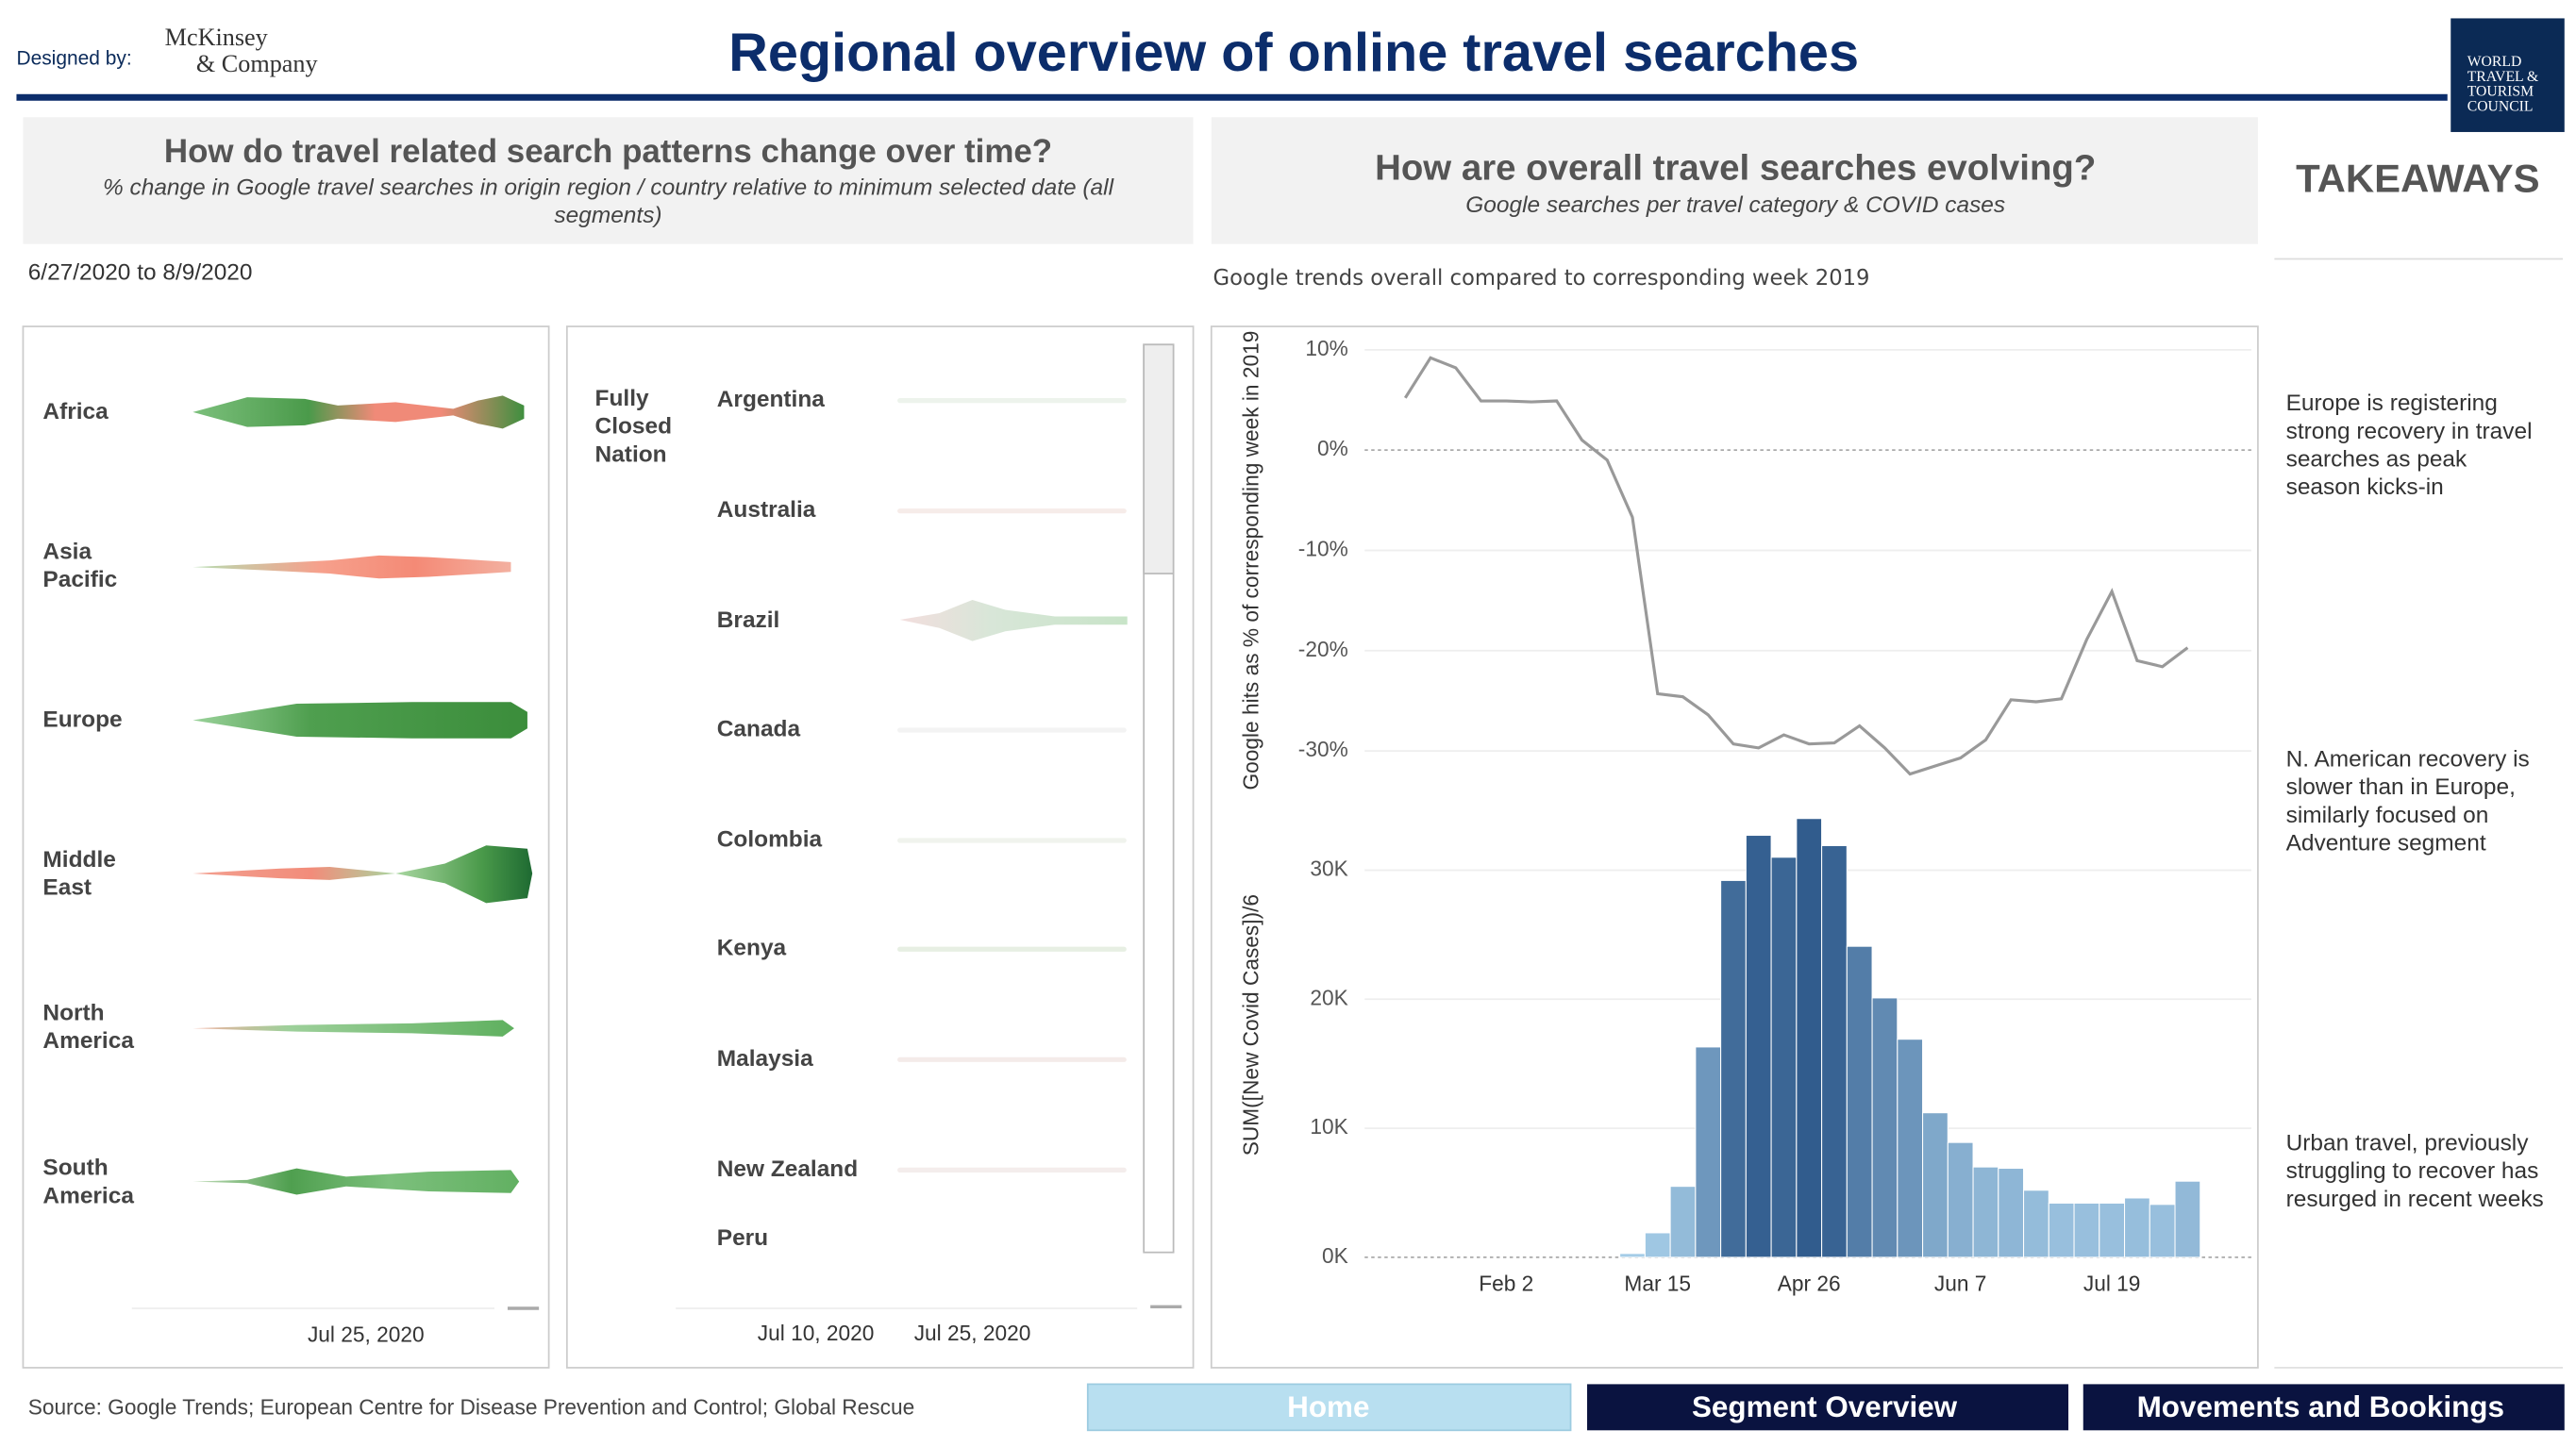 This screenshot has height=1447, width=2576. What do you see at coordinates (2500, 92) in the screenshot?
I see `logo-text: TOURISM` at bounding box center [2500, 92].